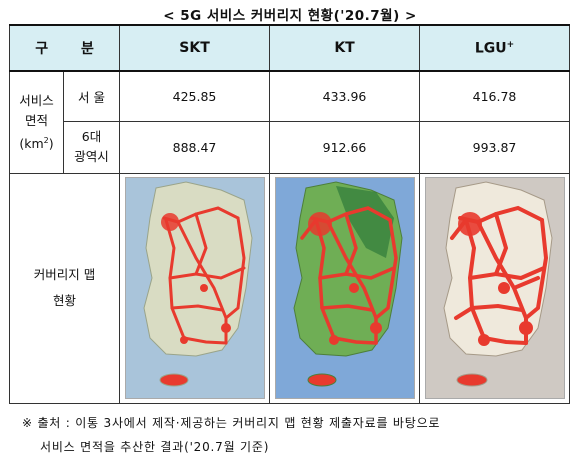  I want to click on header-lgu: LGU+, so click(495, 48).